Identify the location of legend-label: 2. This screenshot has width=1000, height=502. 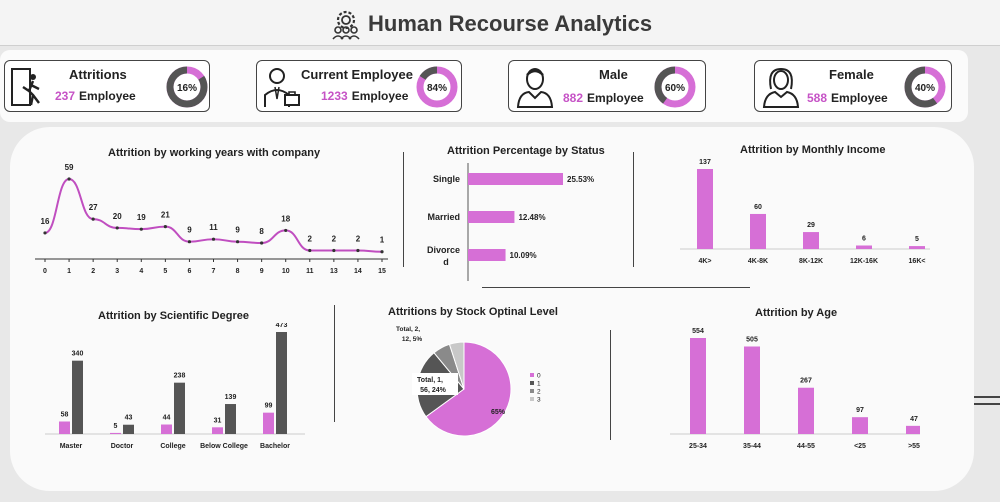
(539, 392).